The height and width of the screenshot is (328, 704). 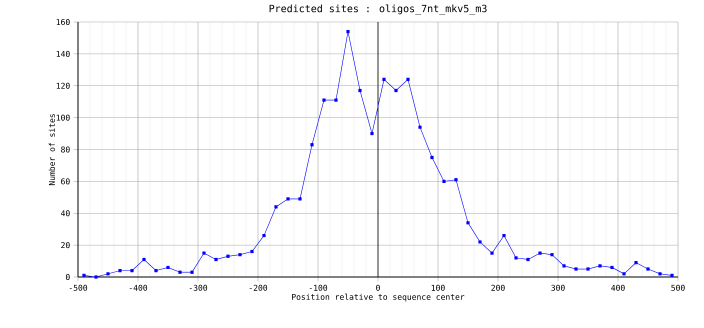 What do you see at coordinates (378, 9) in the screenshot?
I see `chart-title: Predicted sites : oligos_7nt_mkv5_m3` at bounding box center [378, 9].